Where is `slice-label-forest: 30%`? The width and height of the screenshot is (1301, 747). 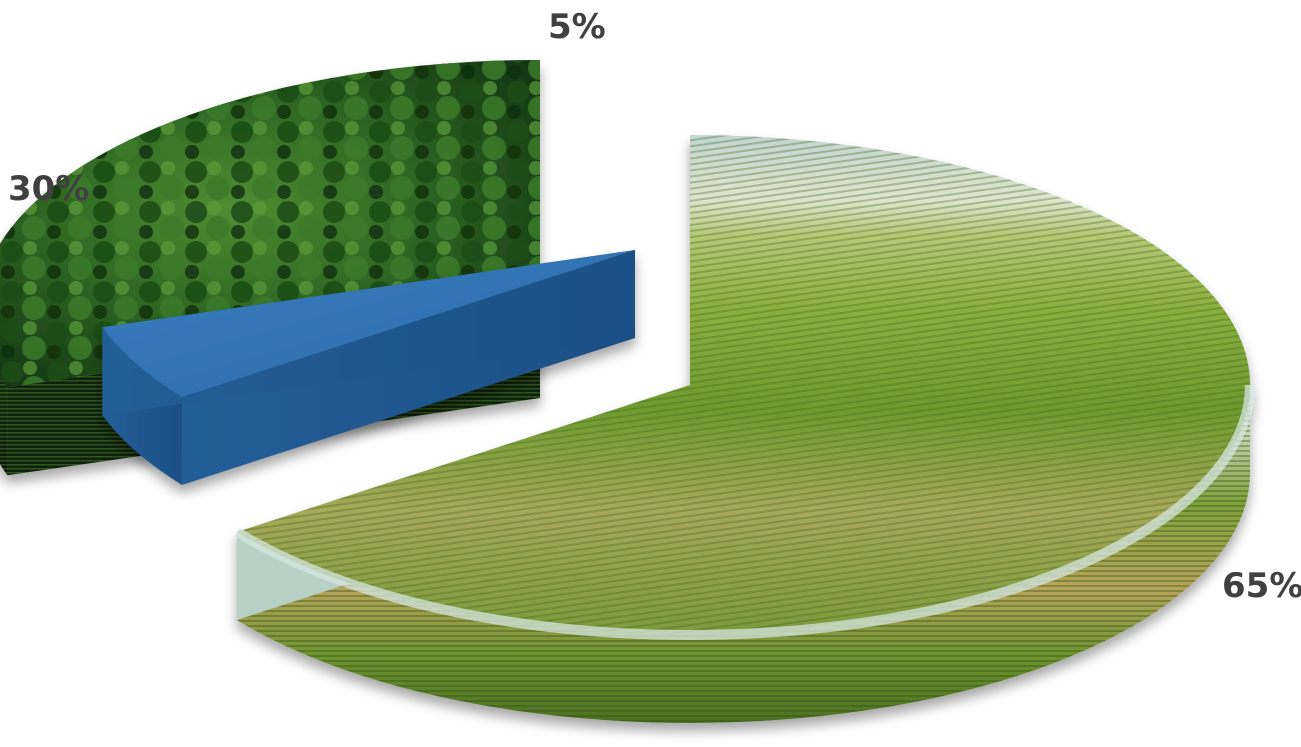
slice-label-forest: 30% is located at coordinates (48, 189).